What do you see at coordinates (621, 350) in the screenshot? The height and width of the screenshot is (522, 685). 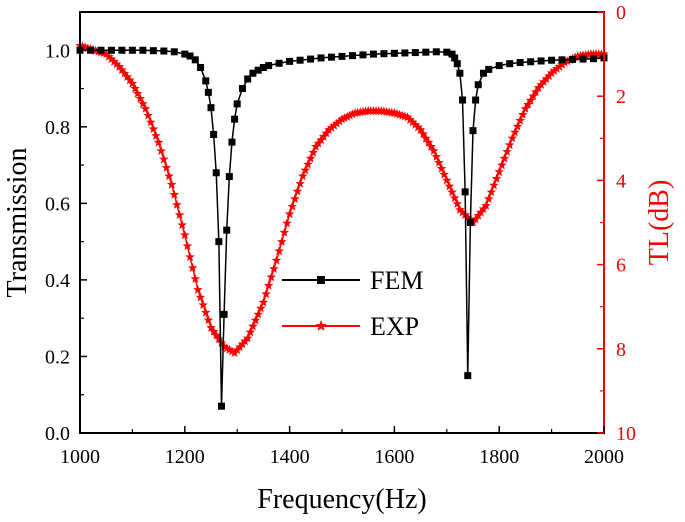 I see `y2-tick-label: 8` at bounding box center [621, 350].